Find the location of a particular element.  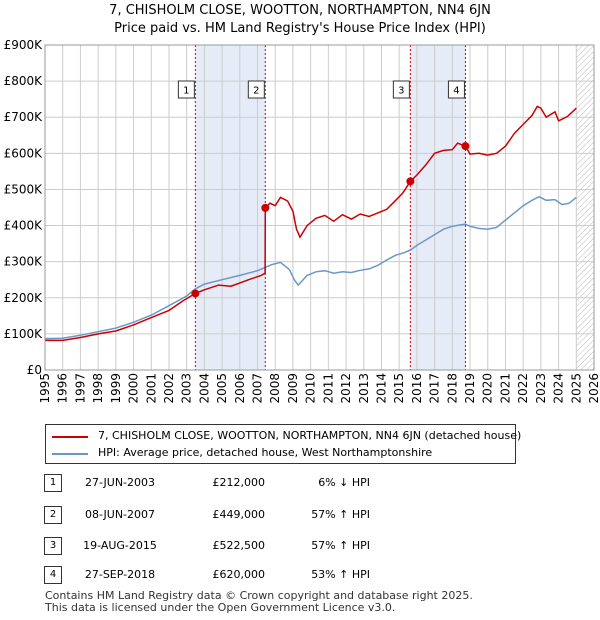

x-tick-label: 2007 is located at coordinates (258, 388).